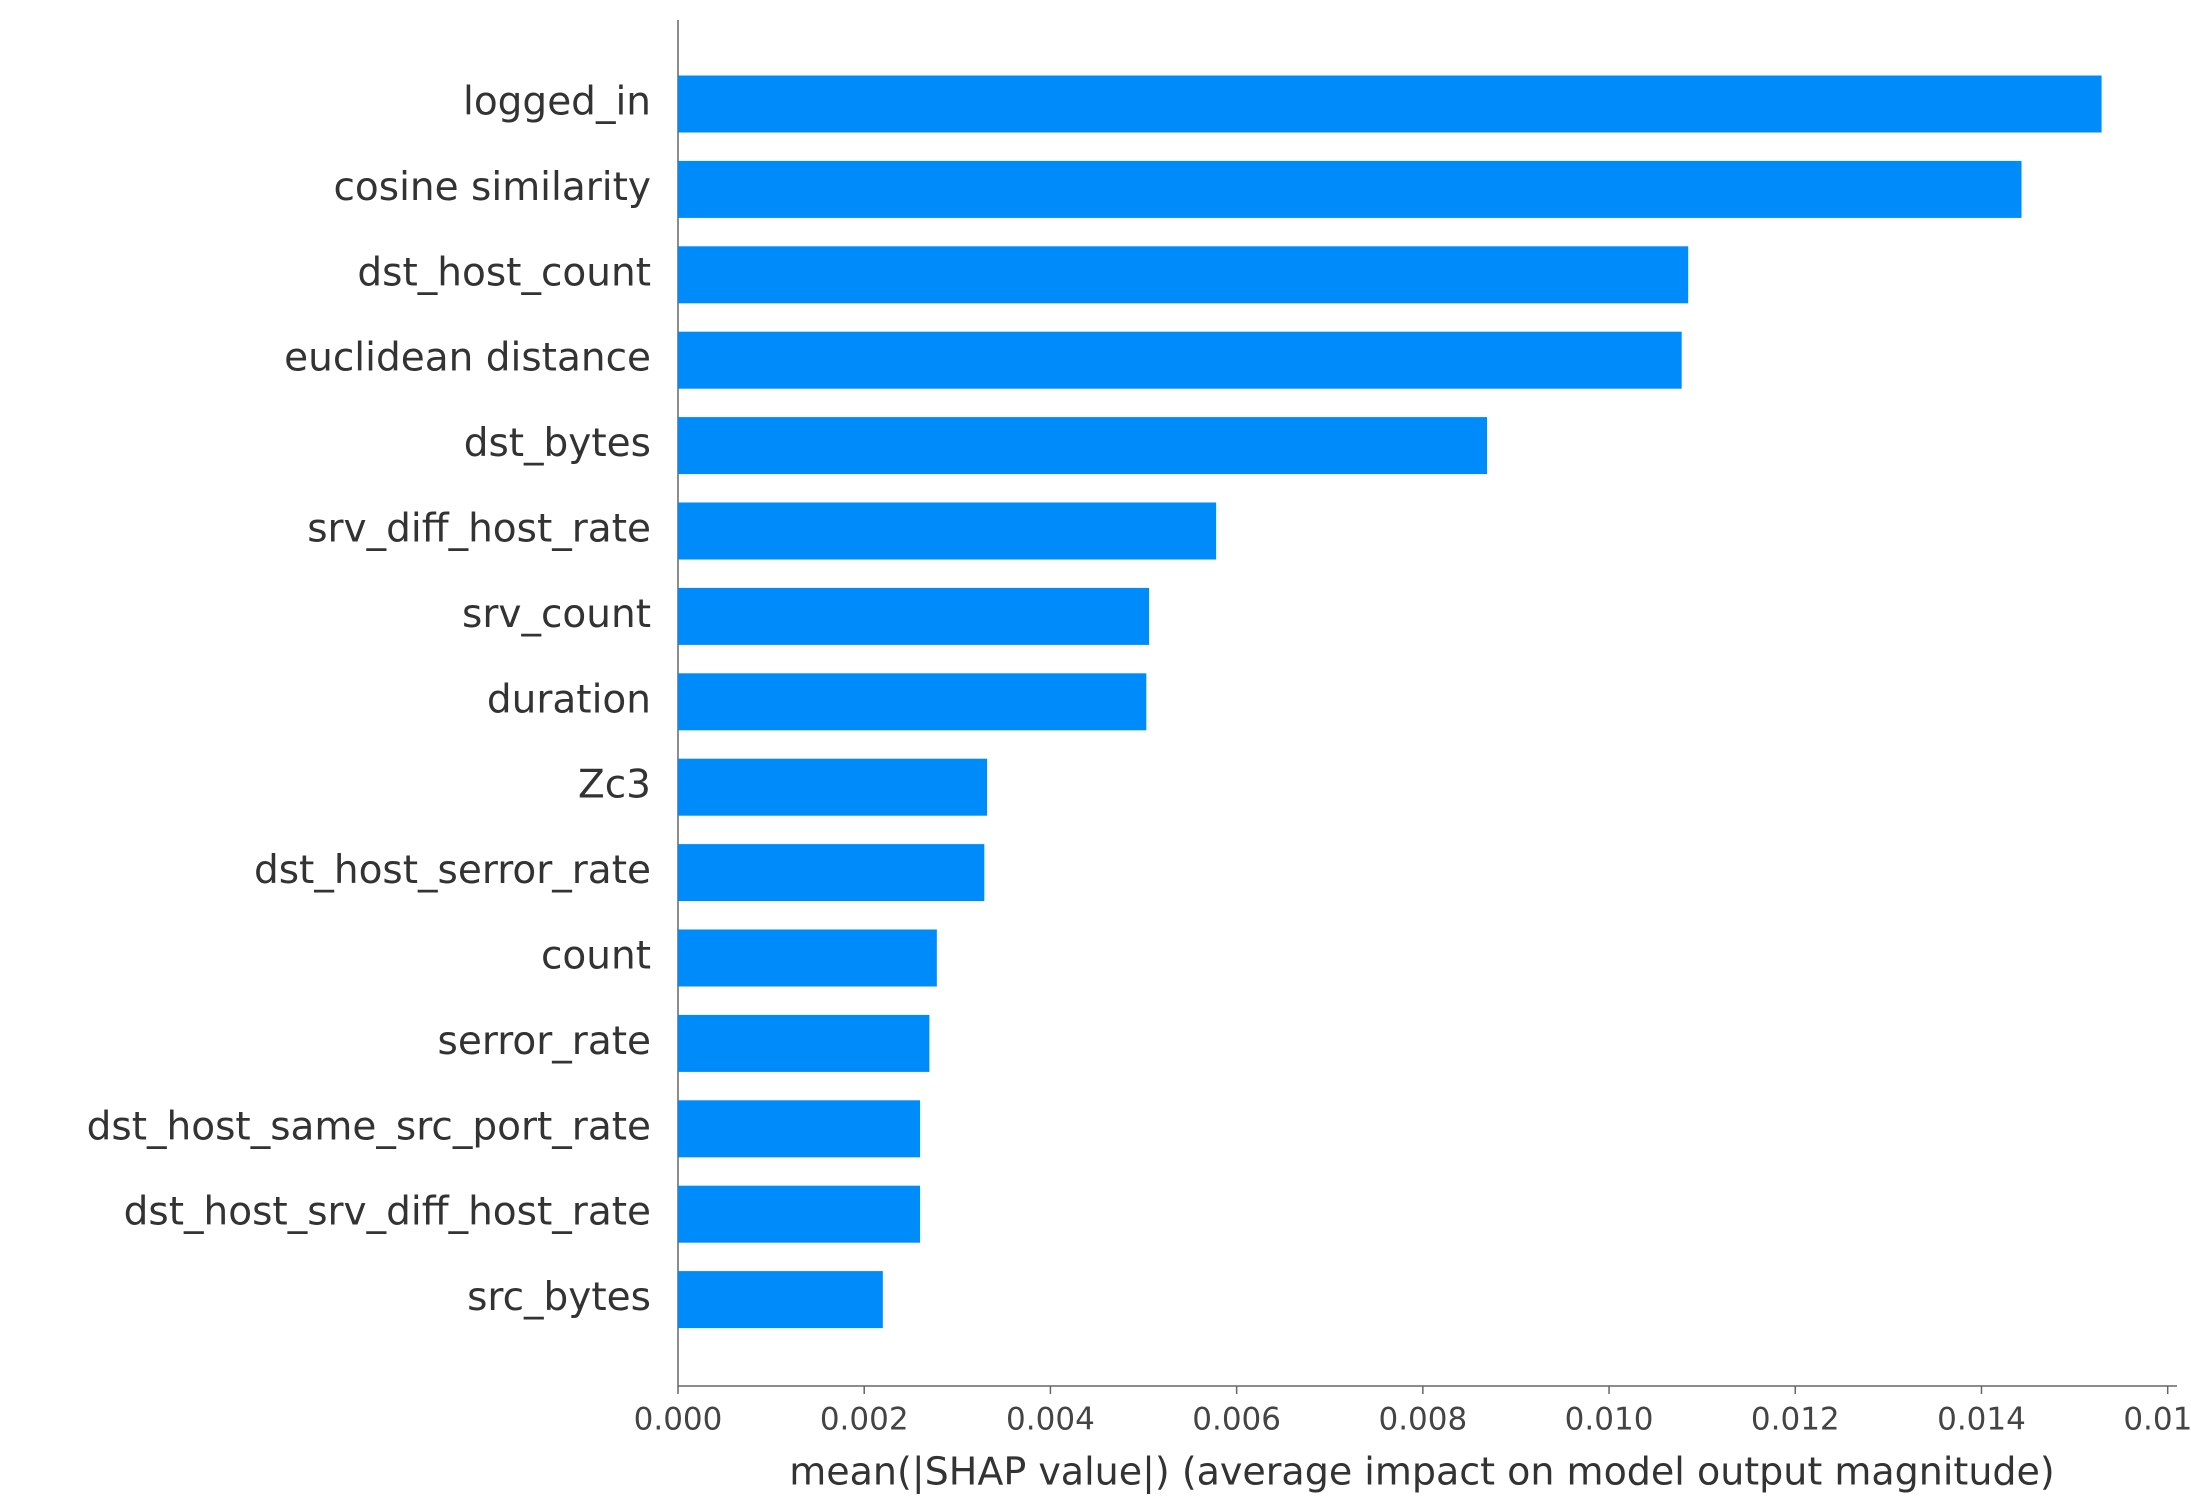 Image resolution: width=2191 pixels, height=1505 pixels. Describe the element at coordinates (1236, 1420) in the screenshot. I see `x-tick-label: 0.006` at that location.